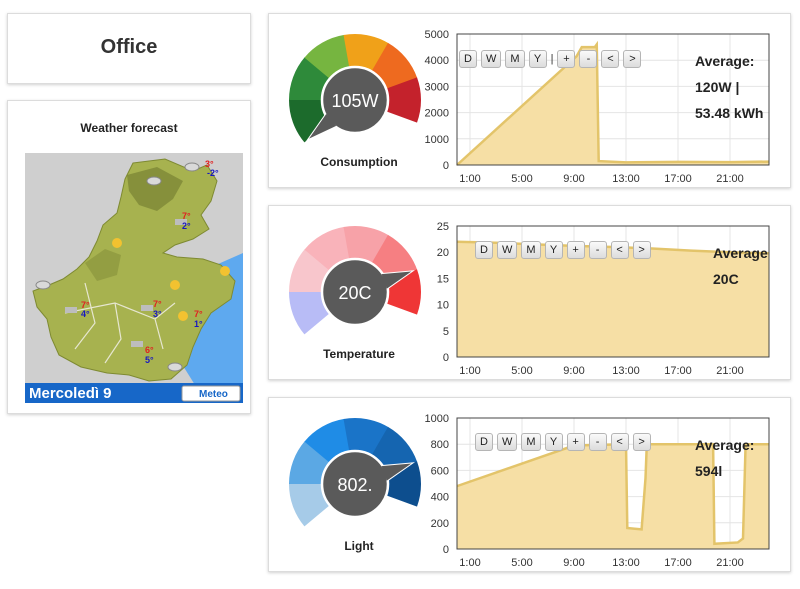 The width and height of the screenshot is (800, 589). Describe the element at coordinates (752, 266) in the screenshot. I see `temperature-average: Average 20C` at that location.